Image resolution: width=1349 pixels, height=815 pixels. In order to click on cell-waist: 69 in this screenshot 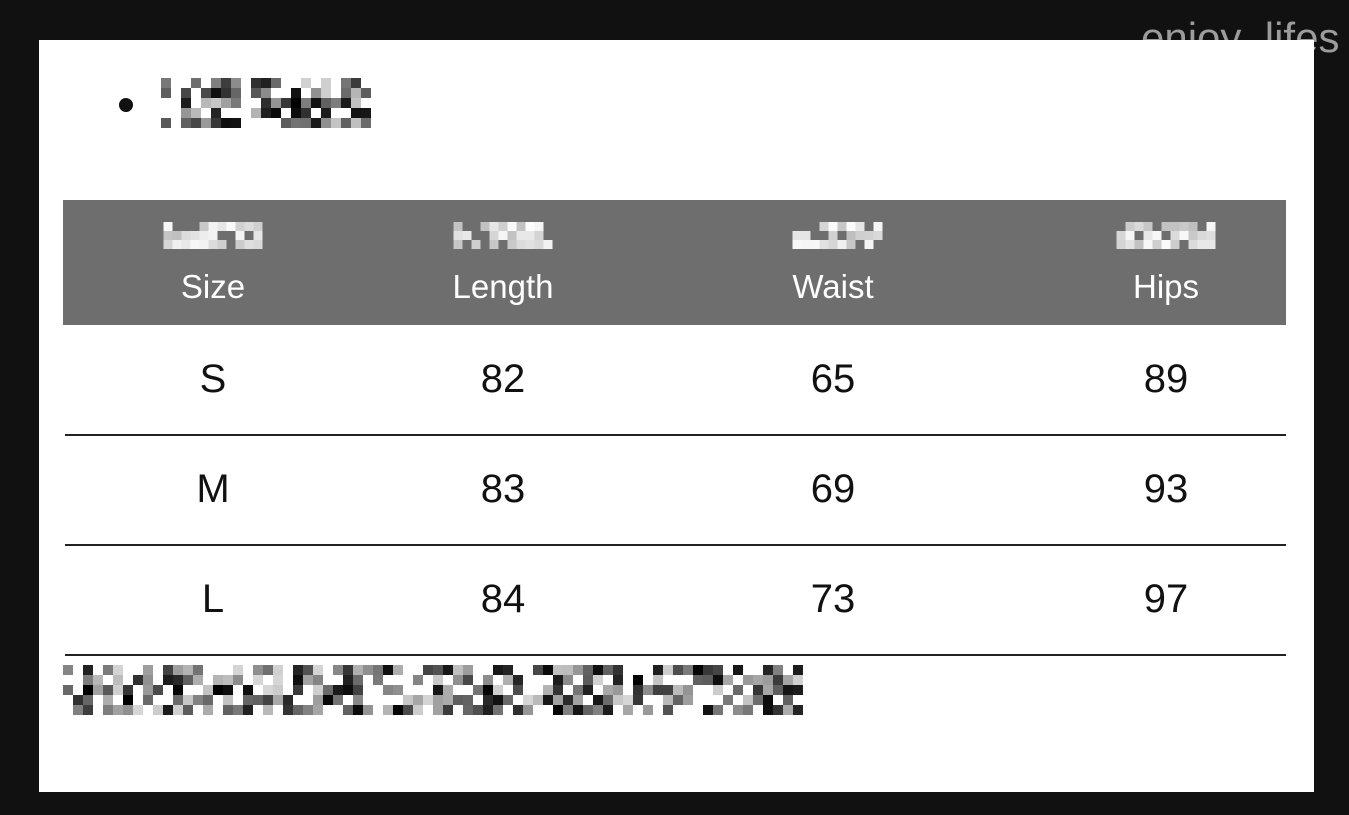, I will do `click(833, 489)`.